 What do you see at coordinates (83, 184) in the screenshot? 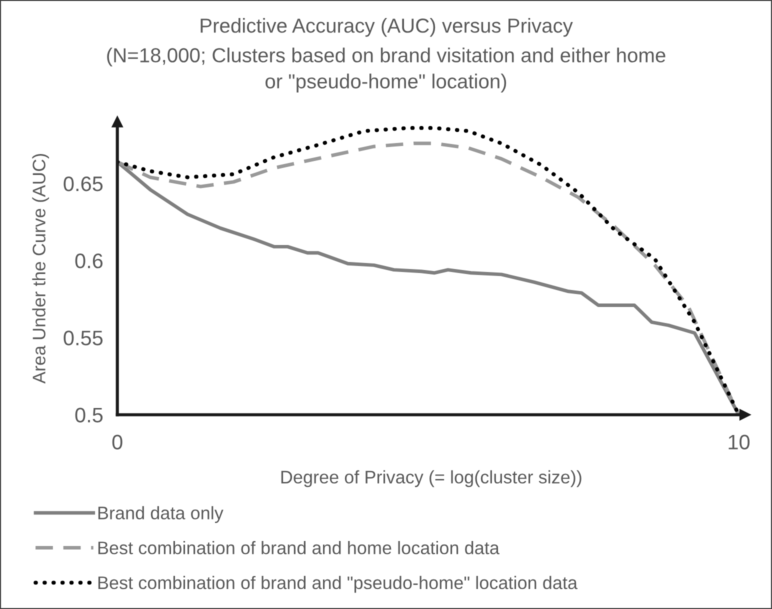
I see `y-tick-label: 0.65` at bounding box center [83, 184].